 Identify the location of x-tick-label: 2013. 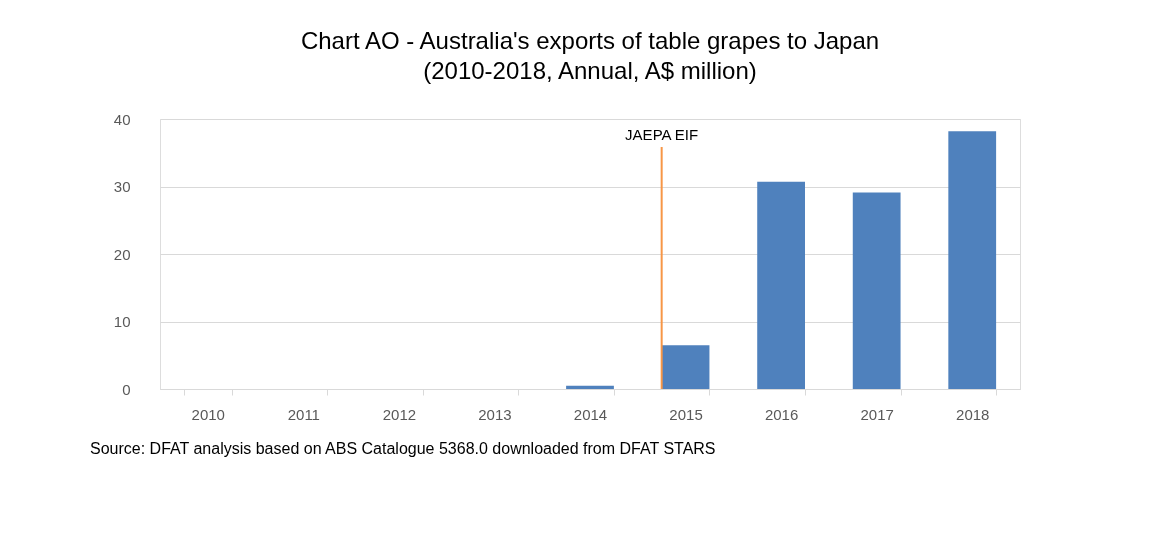
(495, 414).